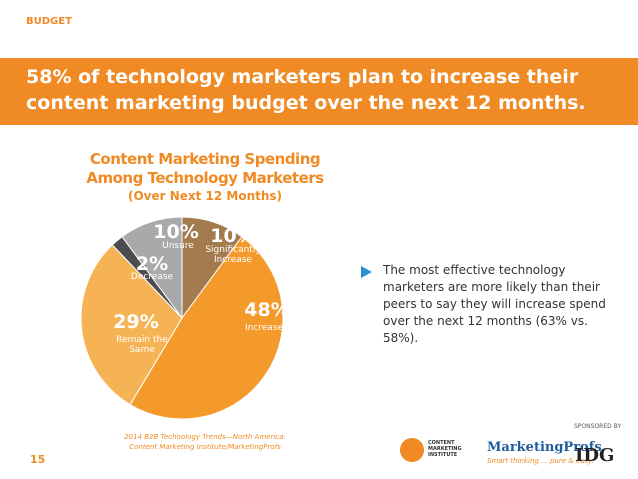 The width and height of the screenshot is (638, 479). I want to click on cmi-logo: CONTENT MARKETING INSTITUTE, so click(445, 449).